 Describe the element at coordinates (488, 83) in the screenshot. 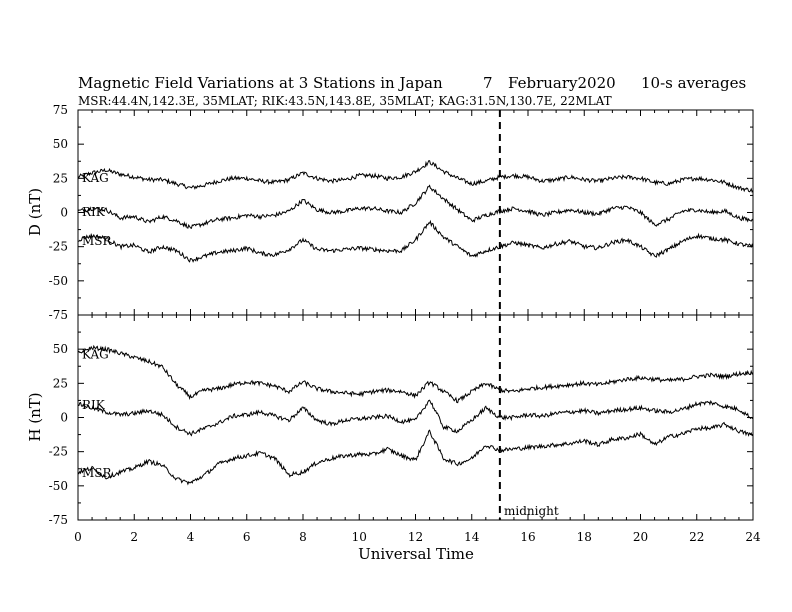

I see `chart-title-day: 7` at that location.